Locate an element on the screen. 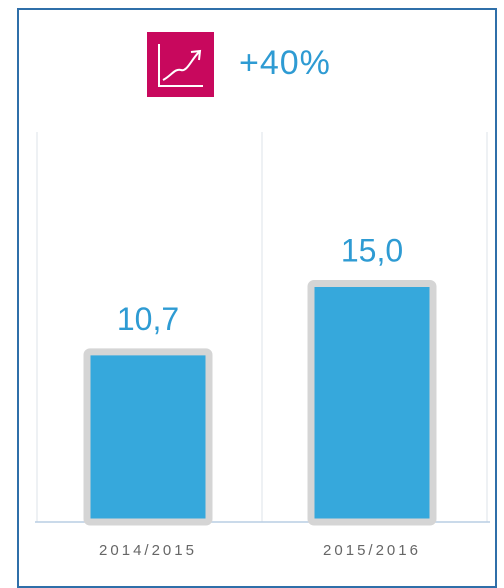 This screenshot has width=504, height=588. x-tick-label: 2015/2016 is located at coordinates (372, 550).